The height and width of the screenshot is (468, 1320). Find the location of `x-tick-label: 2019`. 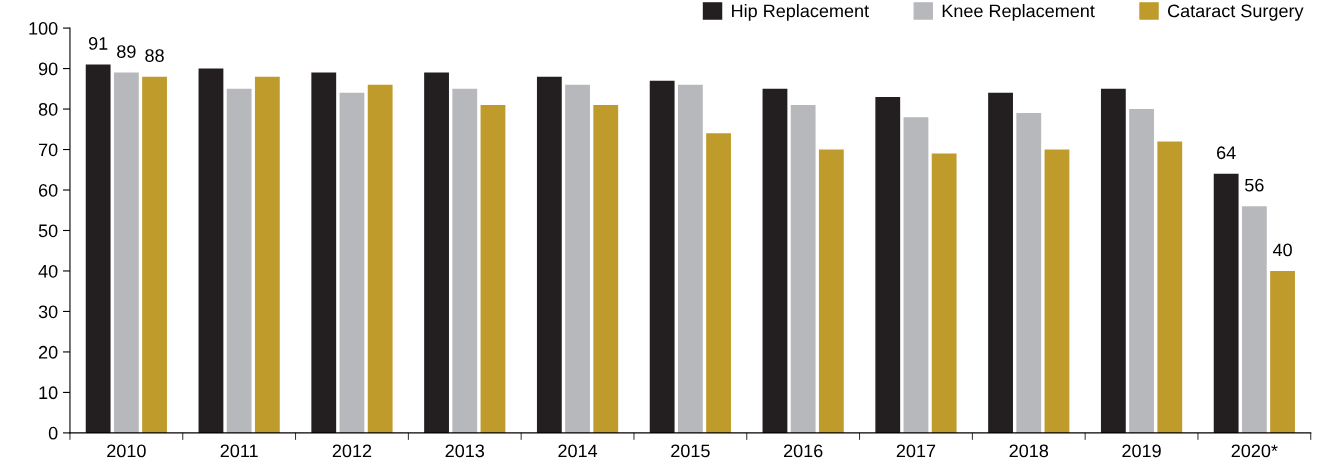

x-tick-label: 2019 is located at coordinates (1141, 451).